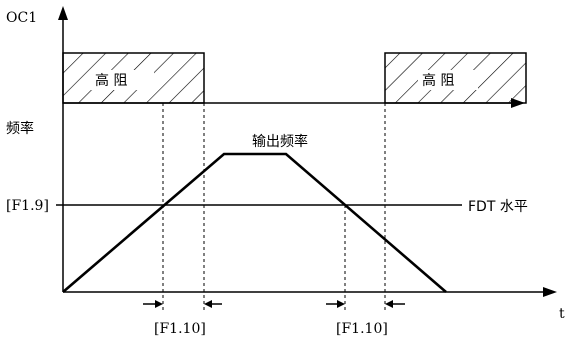 The height and width of the screenshot is (341, 566). Describe the element at coordinates (562, 314) in the screenshot. I see `time-axis-label: t` at that location.